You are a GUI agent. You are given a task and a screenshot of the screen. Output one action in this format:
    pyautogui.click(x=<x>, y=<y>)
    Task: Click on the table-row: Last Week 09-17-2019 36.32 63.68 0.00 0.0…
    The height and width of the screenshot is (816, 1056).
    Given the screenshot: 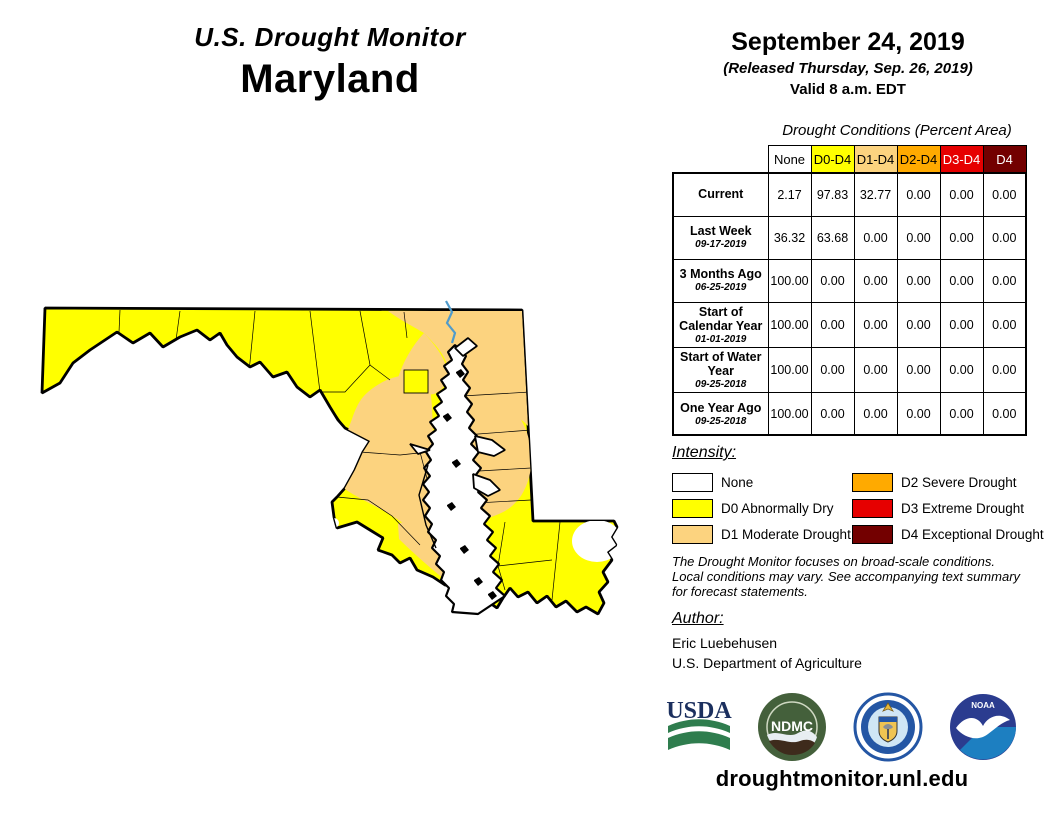 What is the action you would take?
    pyautogui.click(x=849, y=237)
    